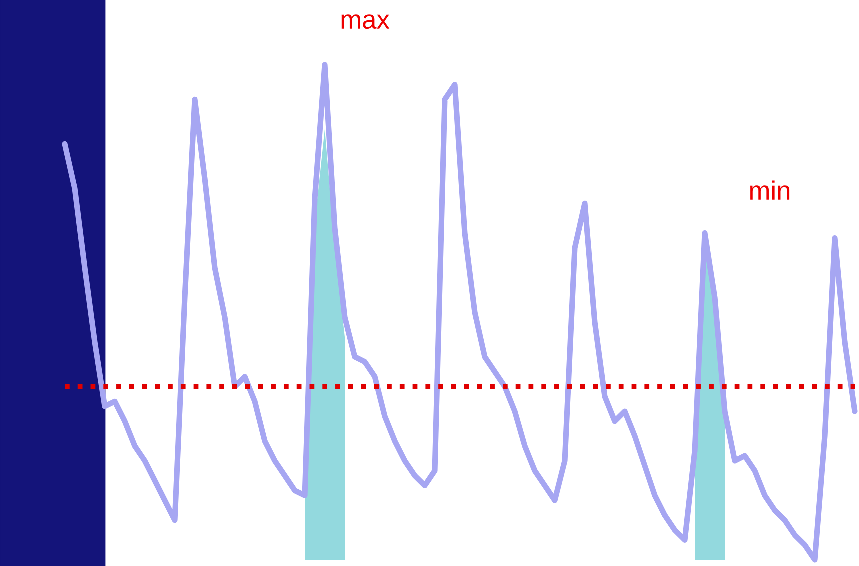 The image size is (859, 566). What do you see at coordinates (366, 22) in the screenshot?
I see `text: max` at bounding box center [366, 22].